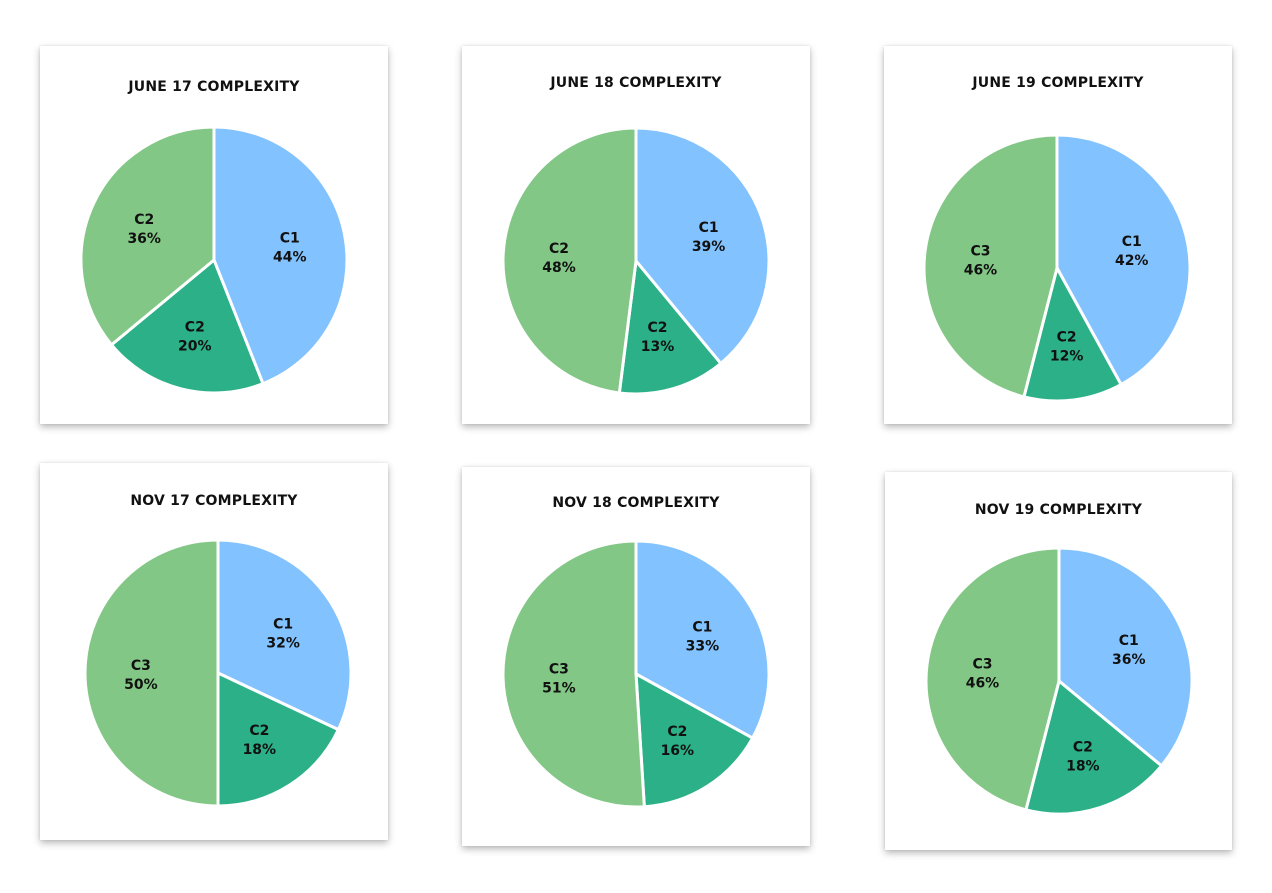  Describe the element at coordinates (709, 247) in the screenshot. I see `slice-percent-label: 39%` at that location.